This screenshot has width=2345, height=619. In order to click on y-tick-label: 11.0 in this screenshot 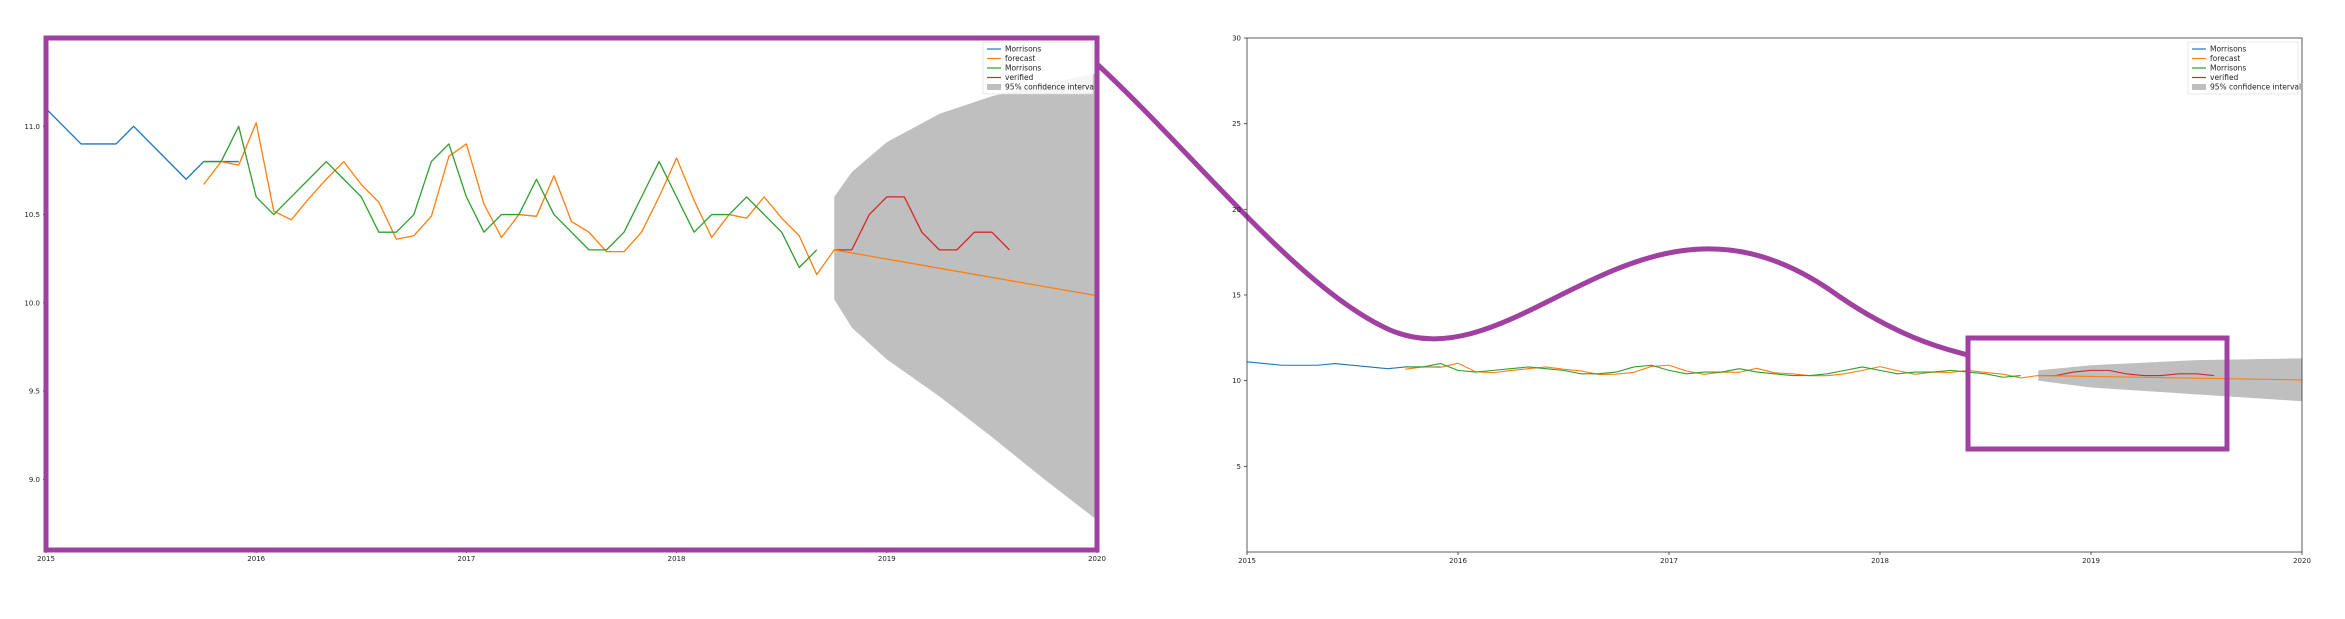, I will do `click(32, 127)`.